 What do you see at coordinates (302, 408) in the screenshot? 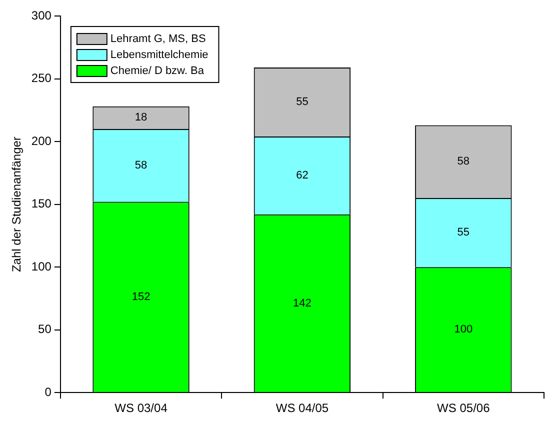
I see `x-tick-label: WS 04/05` at bounding box center [302, 408].